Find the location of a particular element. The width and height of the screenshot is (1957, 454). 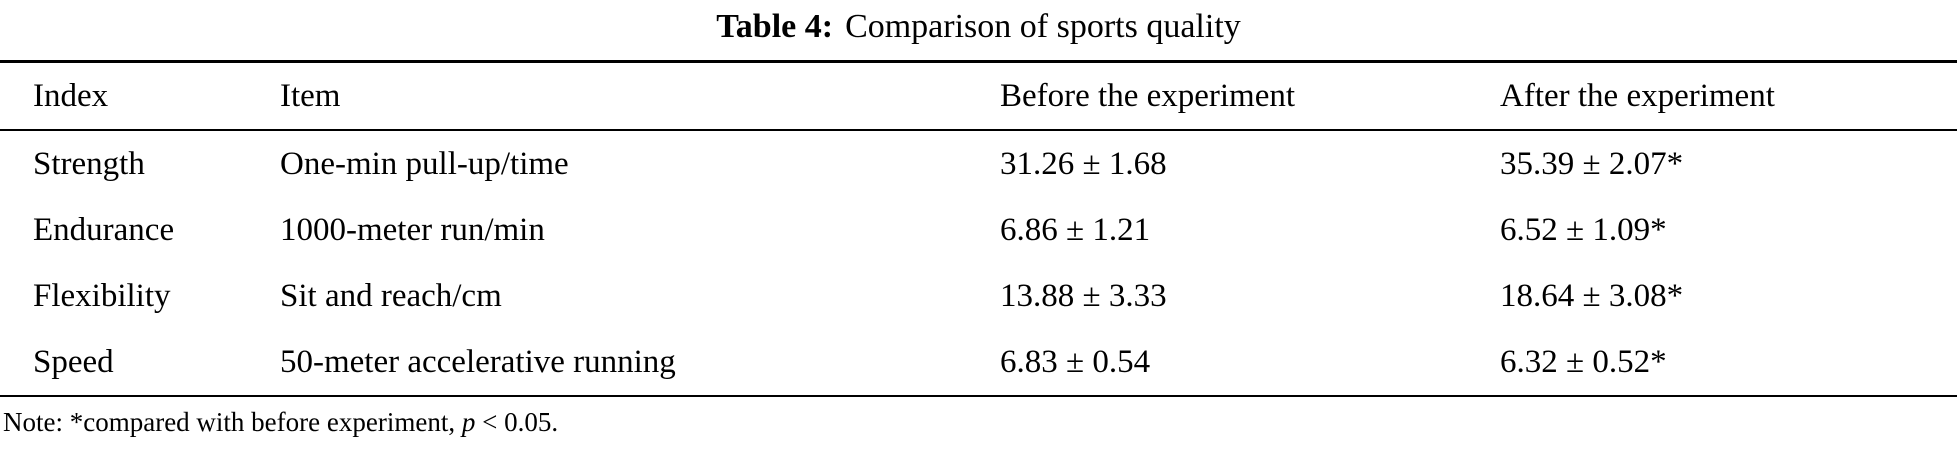

cell-after-value: 6.52 ± 1.09* is located at coordinates (1583, 229).